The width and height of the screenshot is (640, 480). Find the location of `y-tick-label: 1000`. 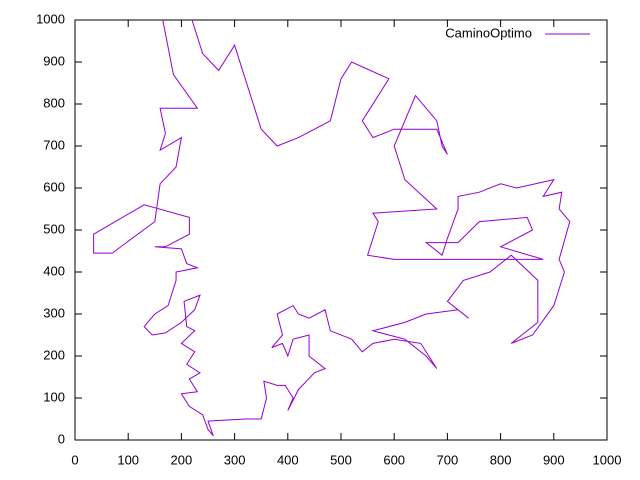

y-tick-label: 1000 is located at coordinates (50, 18).